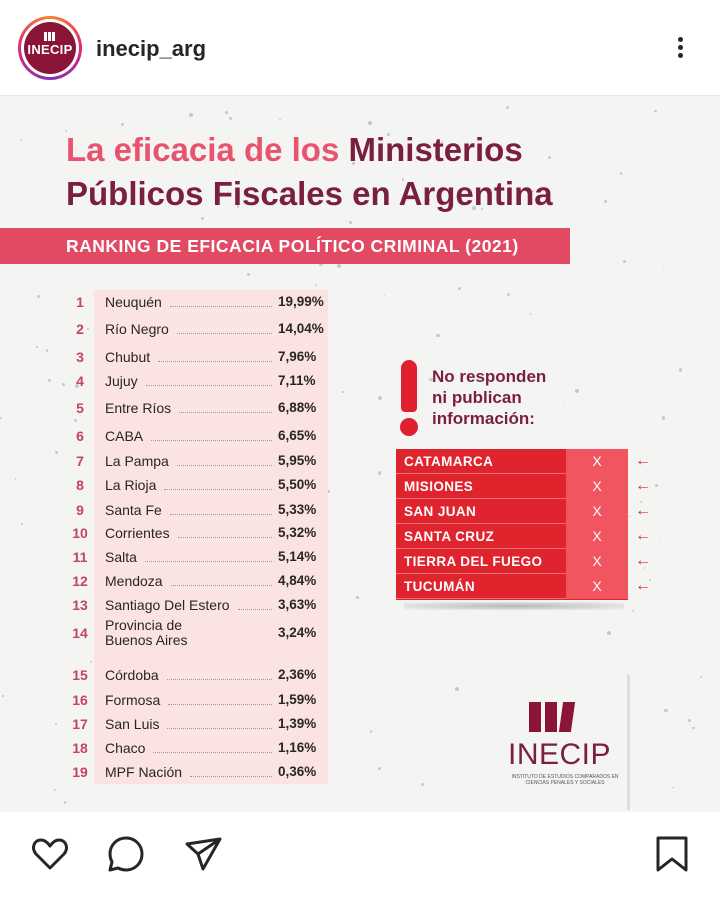 The width and height of the screenshot is (720, 897). Describe the element at coordinates (200, 774) in the screenshot. I see `ranking-row: 19 MPF Nación 0,36%` at that location.